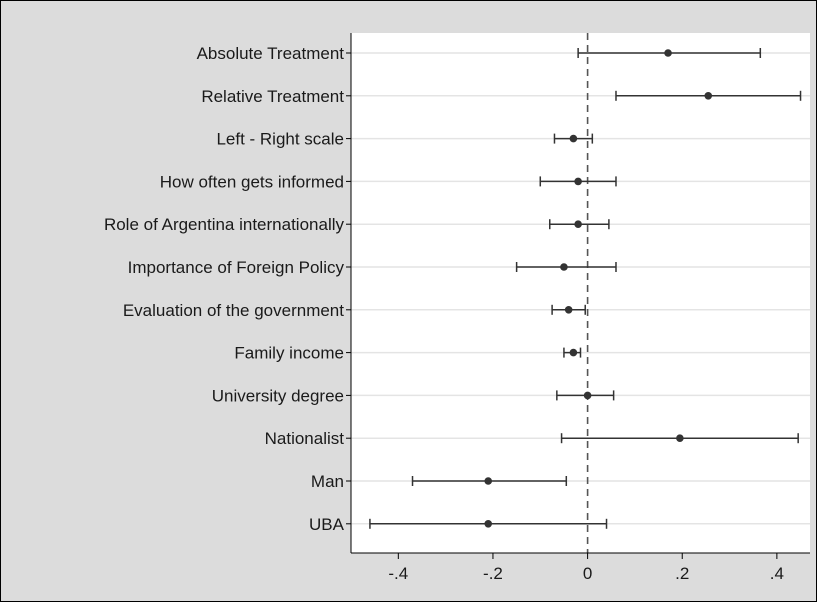 The width and height of the screenshot is (817, 603). What do you see at coordinates (271, 53) in the screenshot?
I see `category-label: Absolute Treatment` at bounding box center [271, 53].